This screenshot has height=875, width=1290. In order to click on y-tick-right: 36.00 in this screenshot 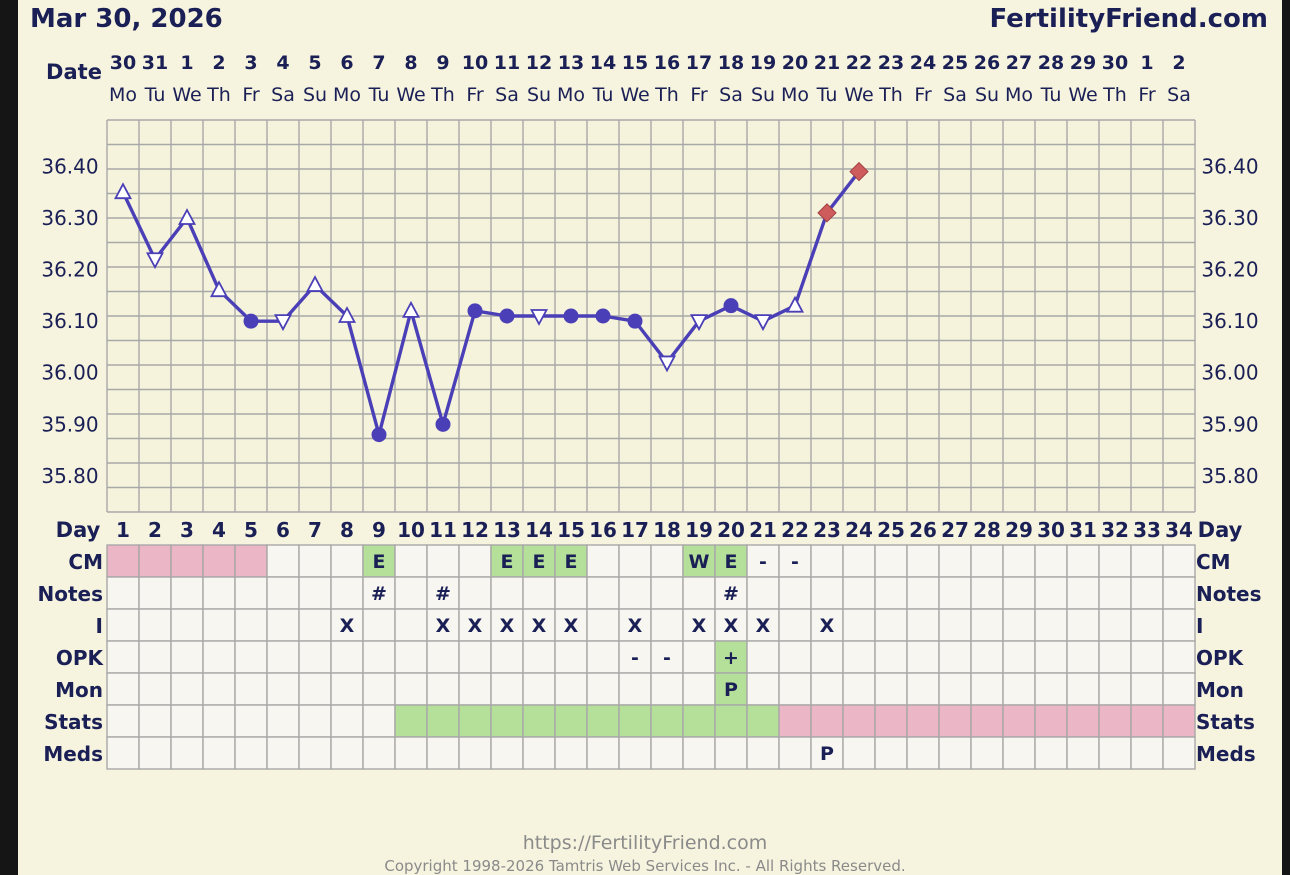, I will do `click(1229, 373)`.